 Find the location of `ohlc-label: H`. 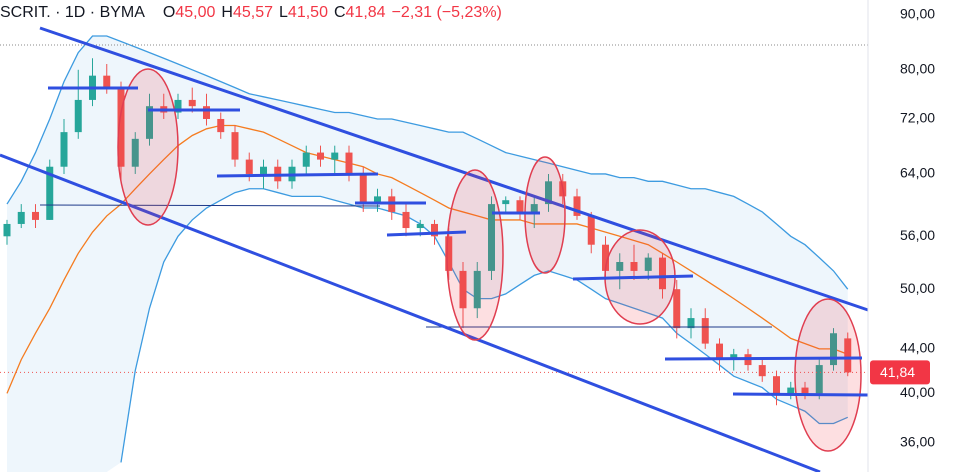

ohlc-label: H is located at coordinates (227, 12).